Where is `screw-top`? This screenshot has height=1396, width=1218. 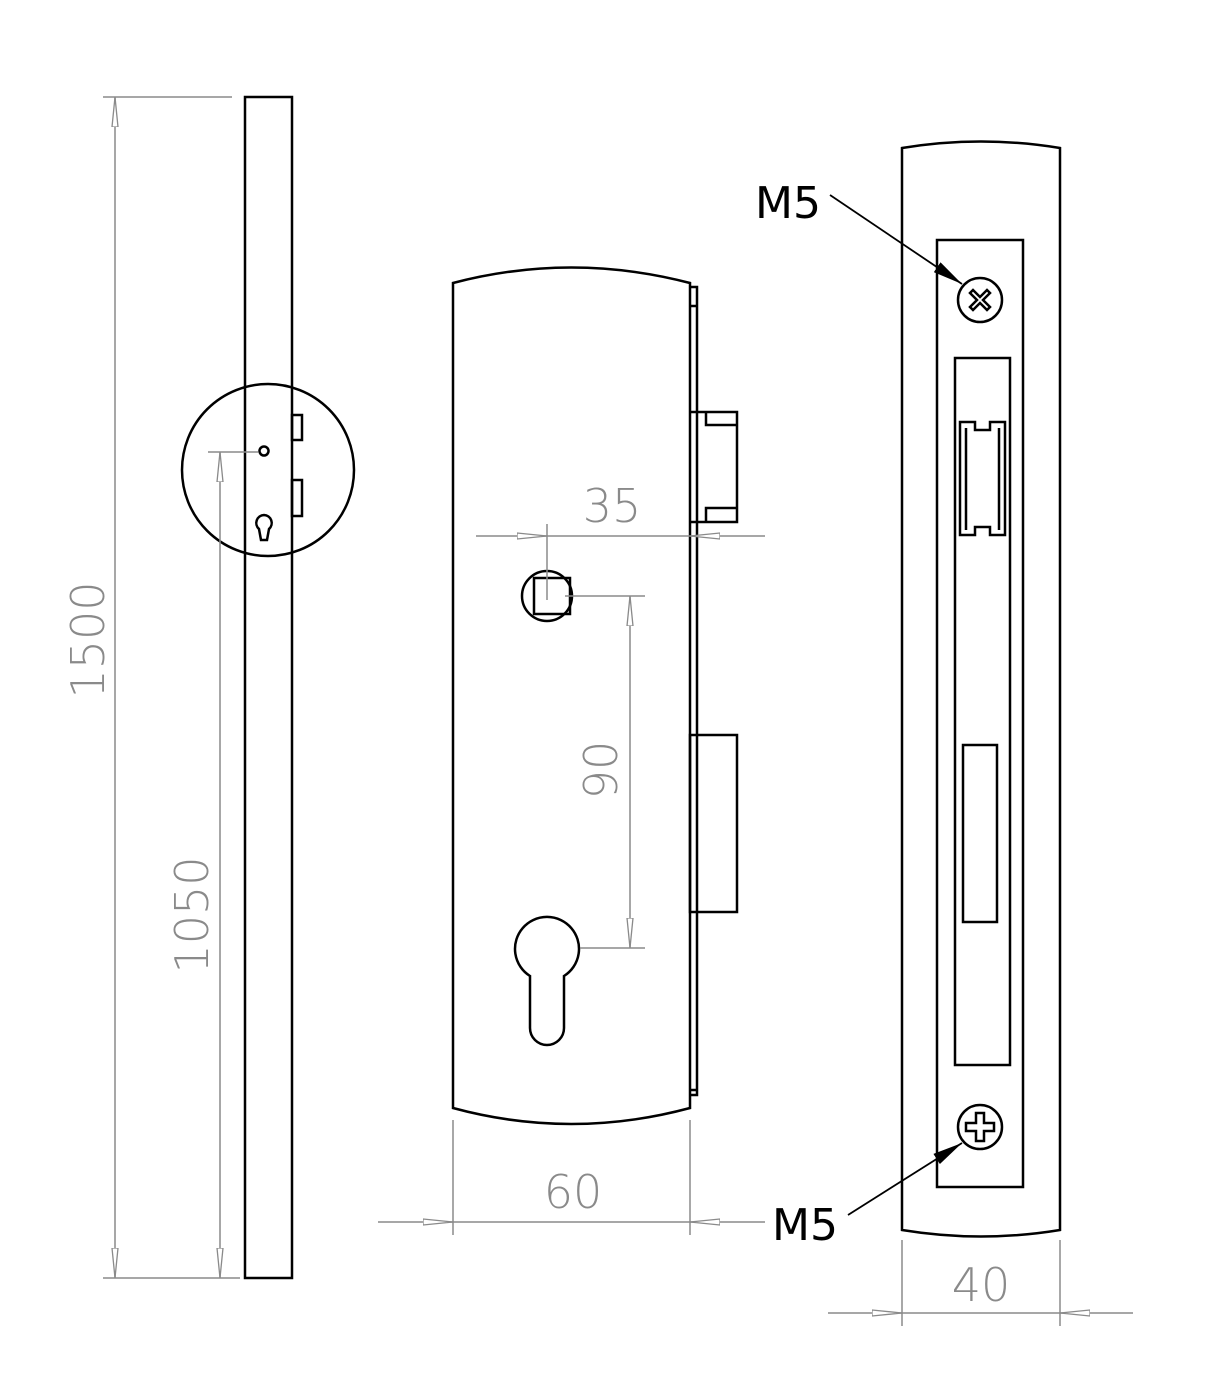 screw-top is located at coordinates (980, 300).